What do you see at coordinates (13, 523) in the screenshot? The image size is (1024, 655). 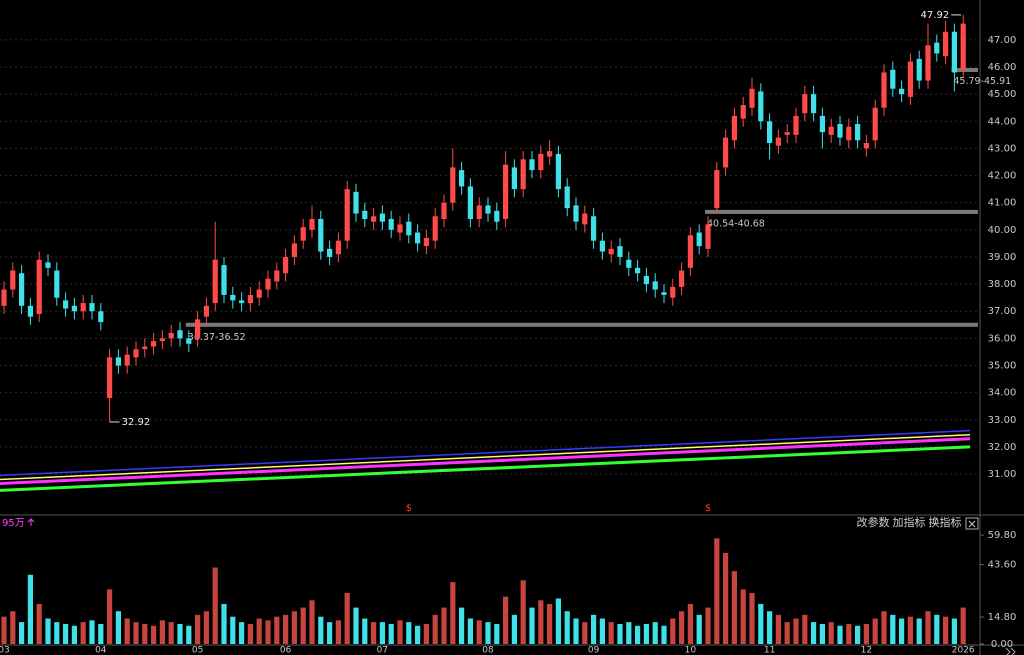 I see `volume-label: 95万` at bounding box center [13, 523].